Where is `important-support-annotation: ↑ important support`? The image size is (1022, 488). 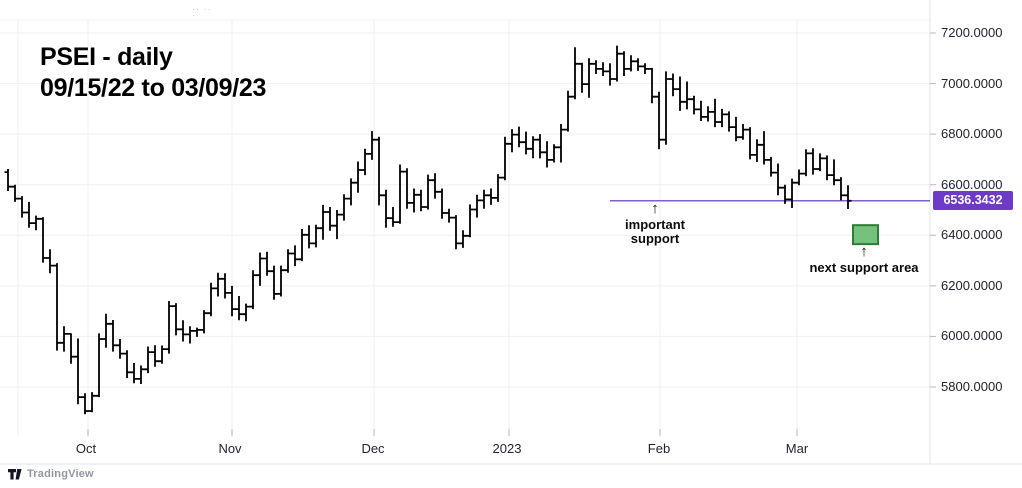
important-support-annotation: ↑ important support is located at coordinates (655, 223).